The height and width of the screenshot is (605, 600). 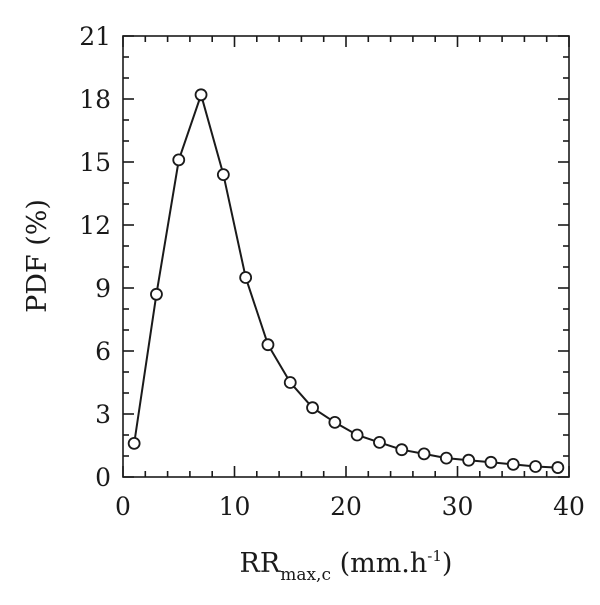 I want to click on x-tick-label: 40, so click(x=569, y=506).